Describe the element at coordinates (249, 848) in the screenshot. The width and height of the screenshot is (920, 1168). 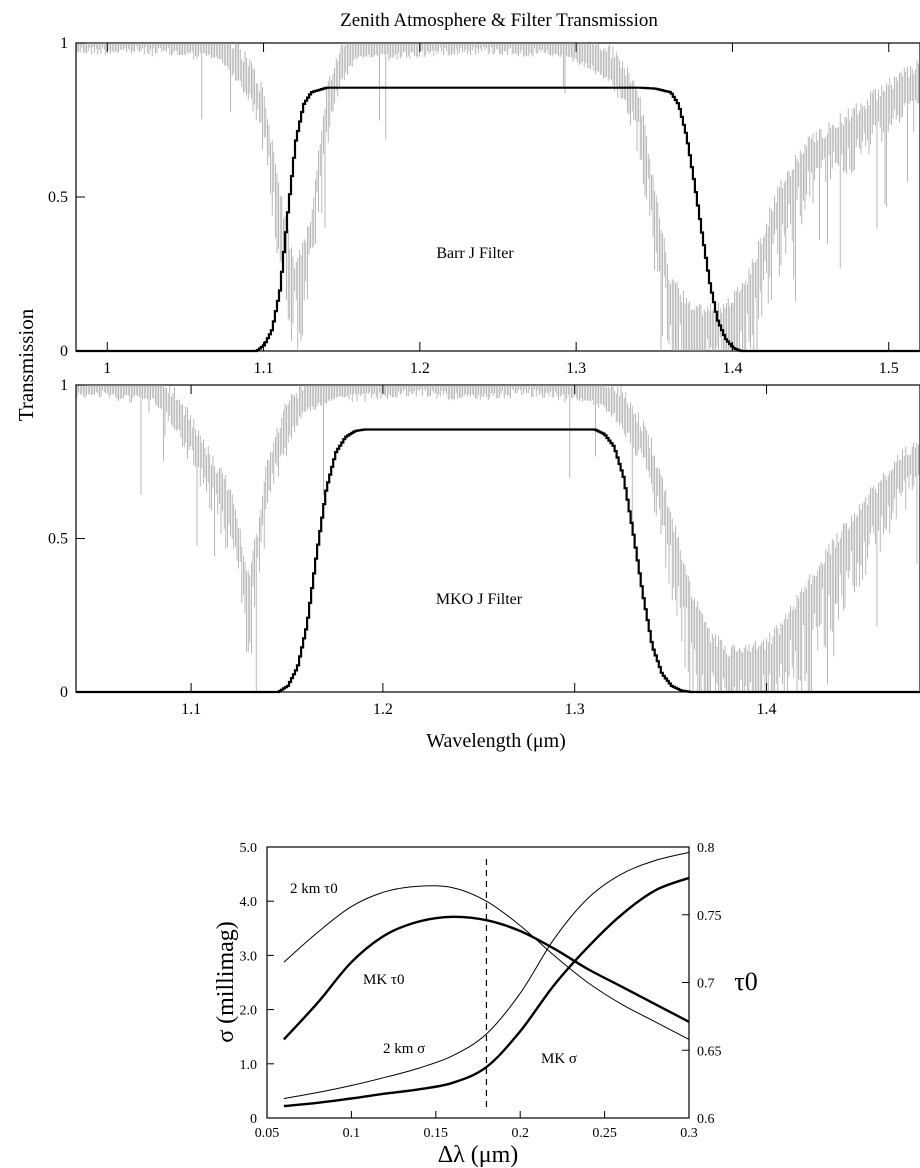
I see `y-tick-label: 5.0` at that location.